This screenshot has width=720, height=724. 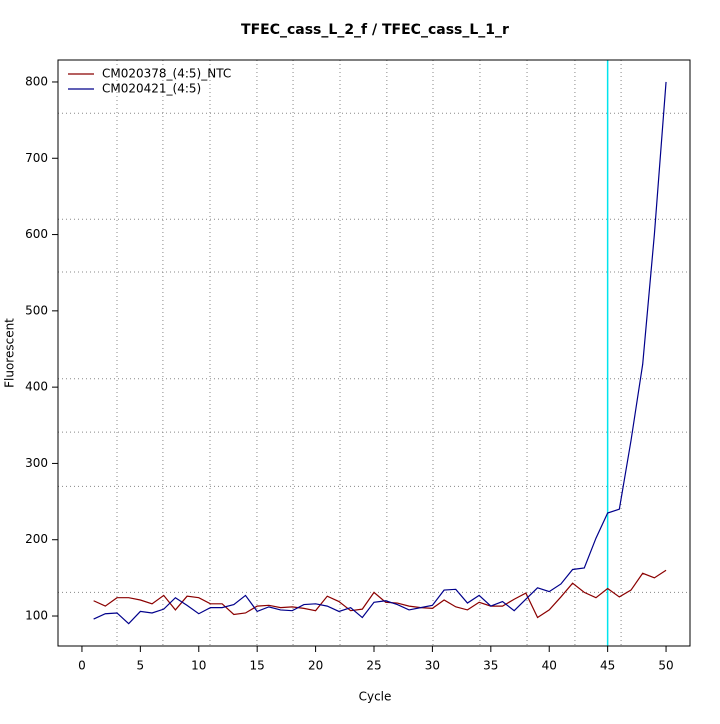 What do you see at coordinates (10, 353) in the screenshot?
I see `y-axis-label: Fluorescent` at bounding box center [10, 353].